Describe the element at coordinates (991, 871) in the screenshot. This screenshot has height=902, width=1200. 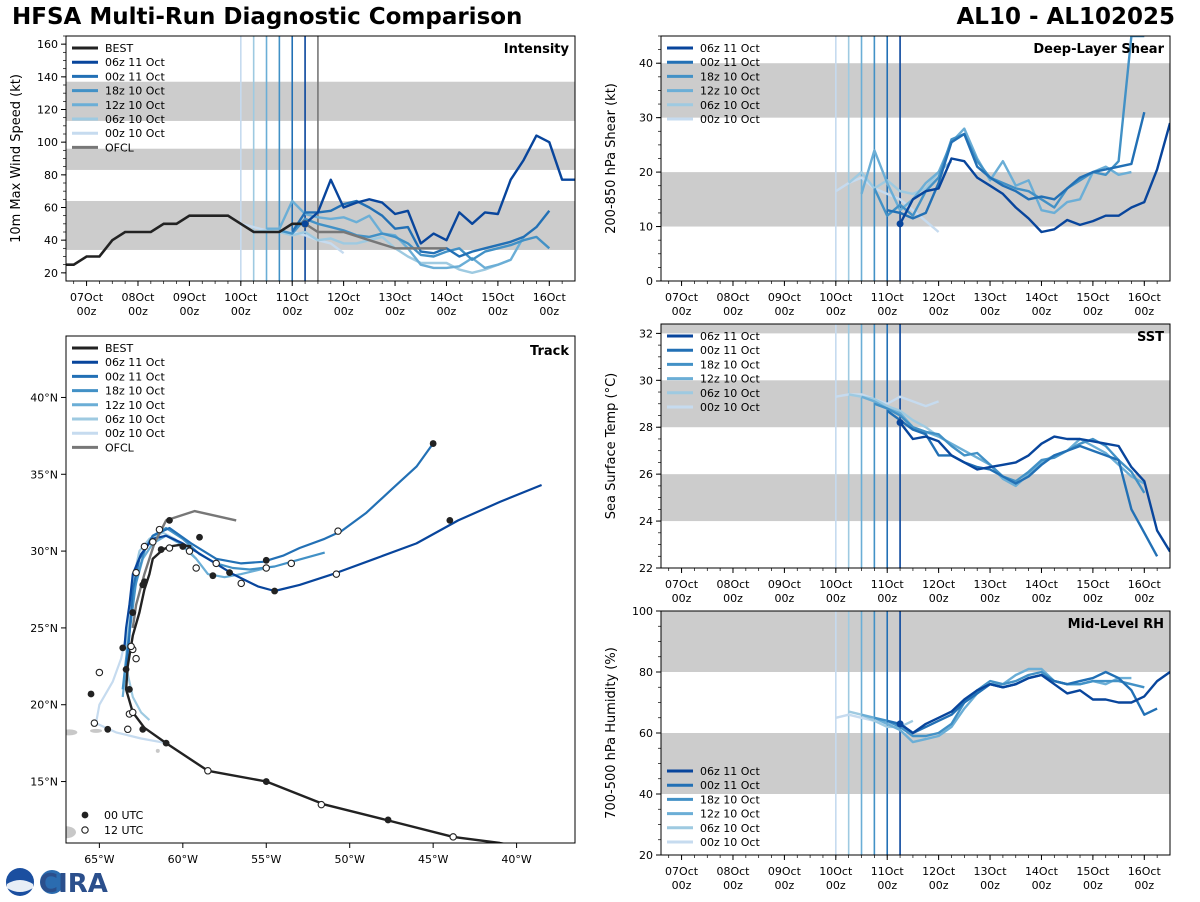
I see `x-tick-label: 13Oct` at that location.